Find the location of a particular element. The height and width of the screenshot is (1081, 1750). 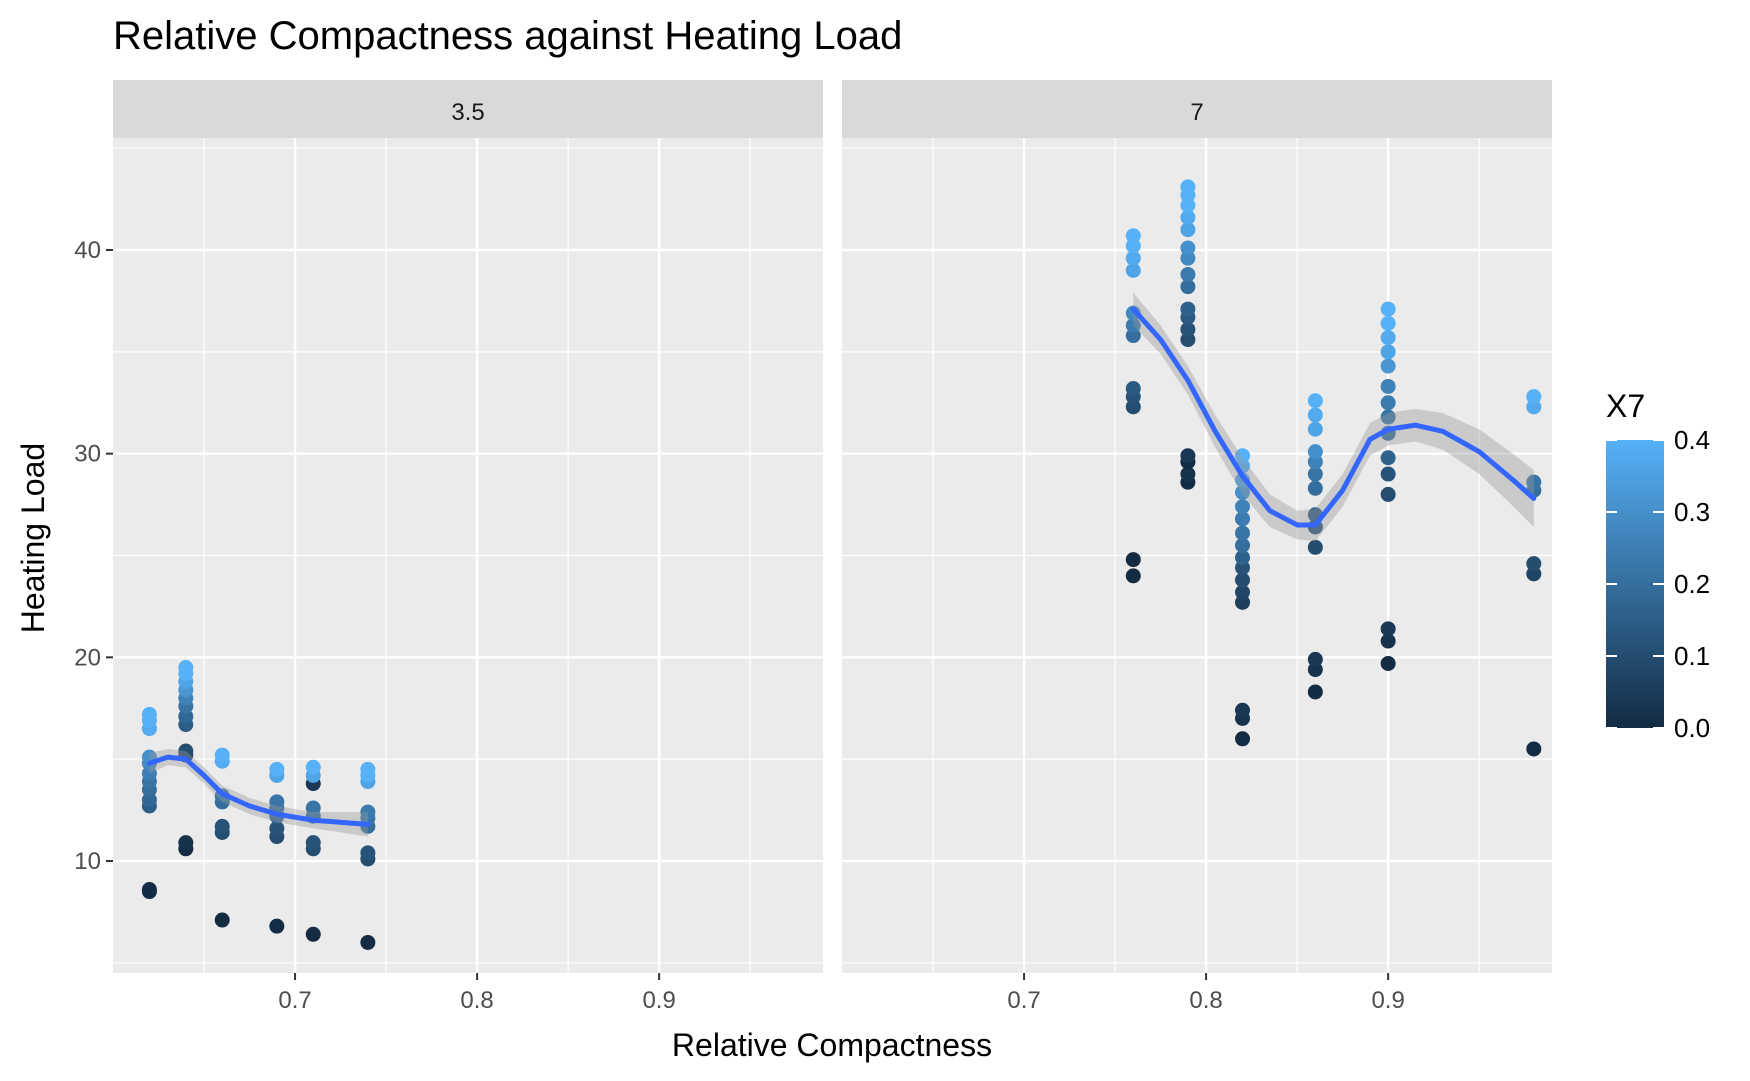

legend-title: X7 is located at coordinates (1625, 406).